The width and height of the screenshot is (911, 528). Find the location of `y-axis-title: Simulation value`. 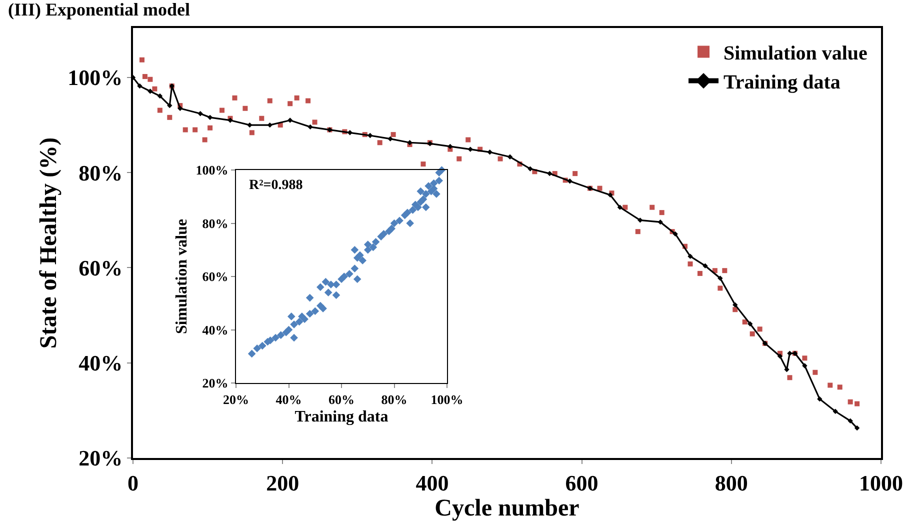

y-axis-title: Simulation value is located at coordinates (182, 276).